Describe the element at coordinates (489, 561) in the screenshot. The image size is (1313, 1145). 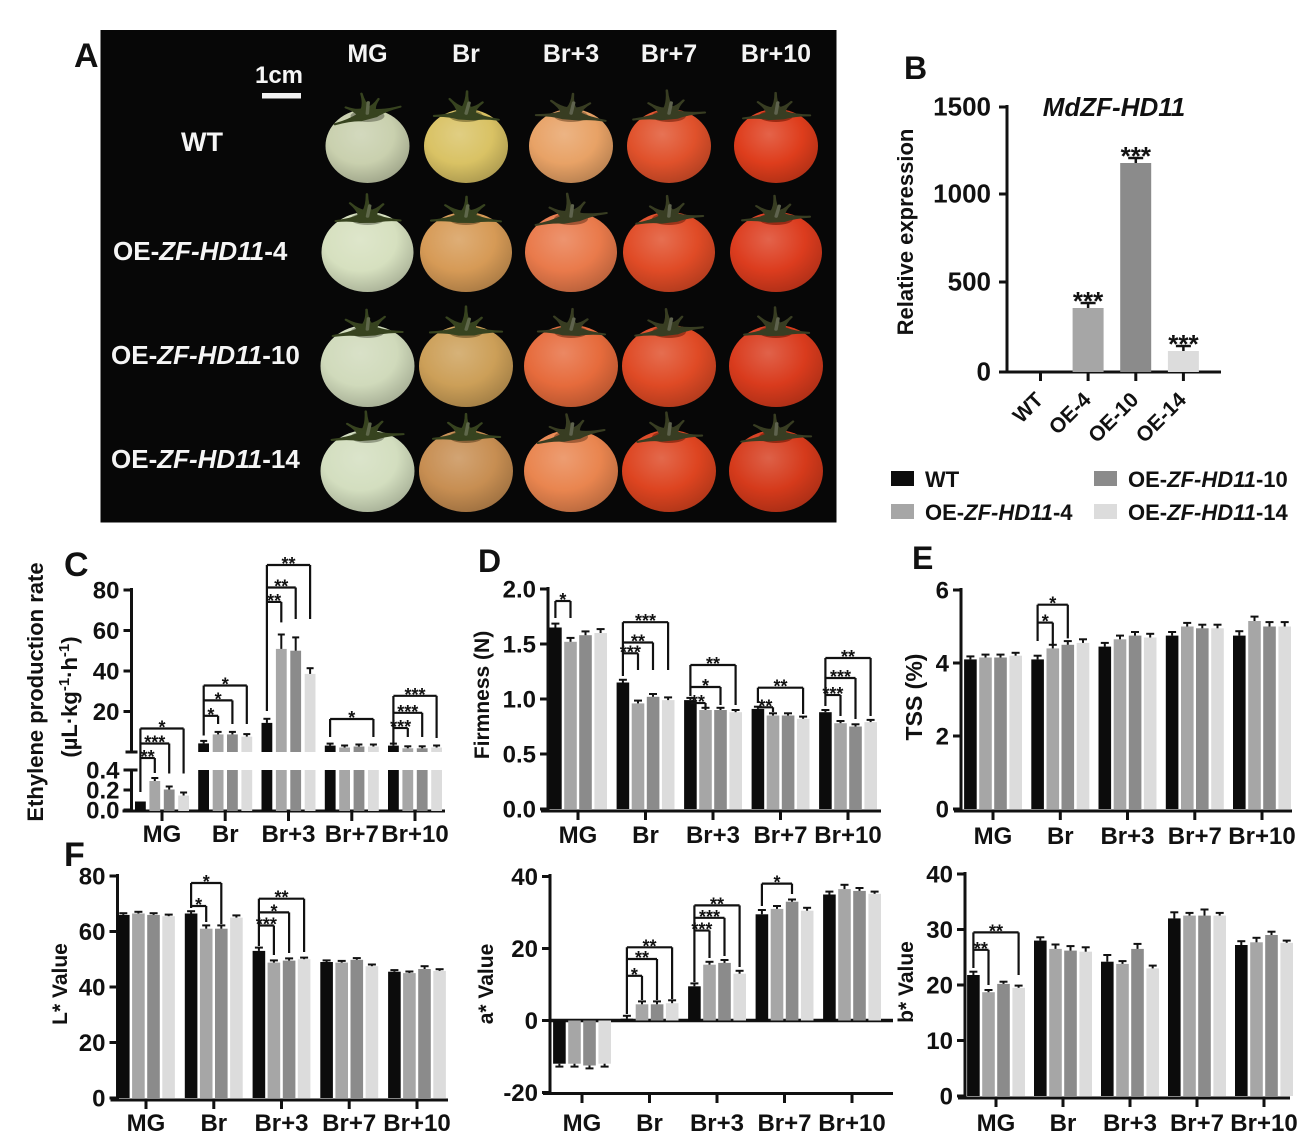
I see `svg-text: D` at that location.